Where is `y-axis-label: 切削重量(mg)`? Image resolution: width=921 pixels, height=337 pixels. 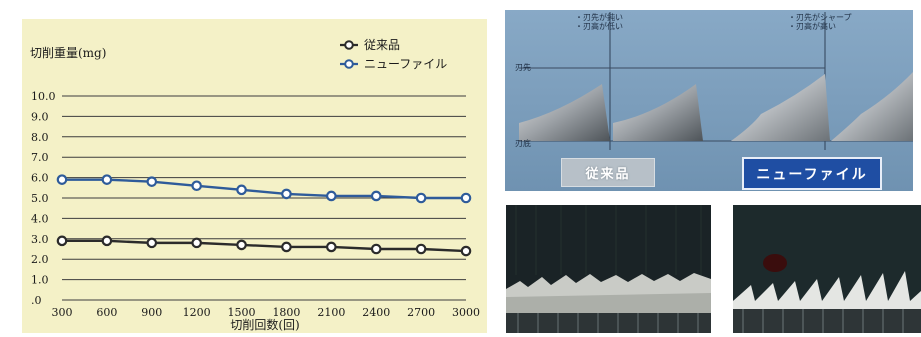 y-axis-label: 切削重量(mg) is located at coordinates (68, 53).